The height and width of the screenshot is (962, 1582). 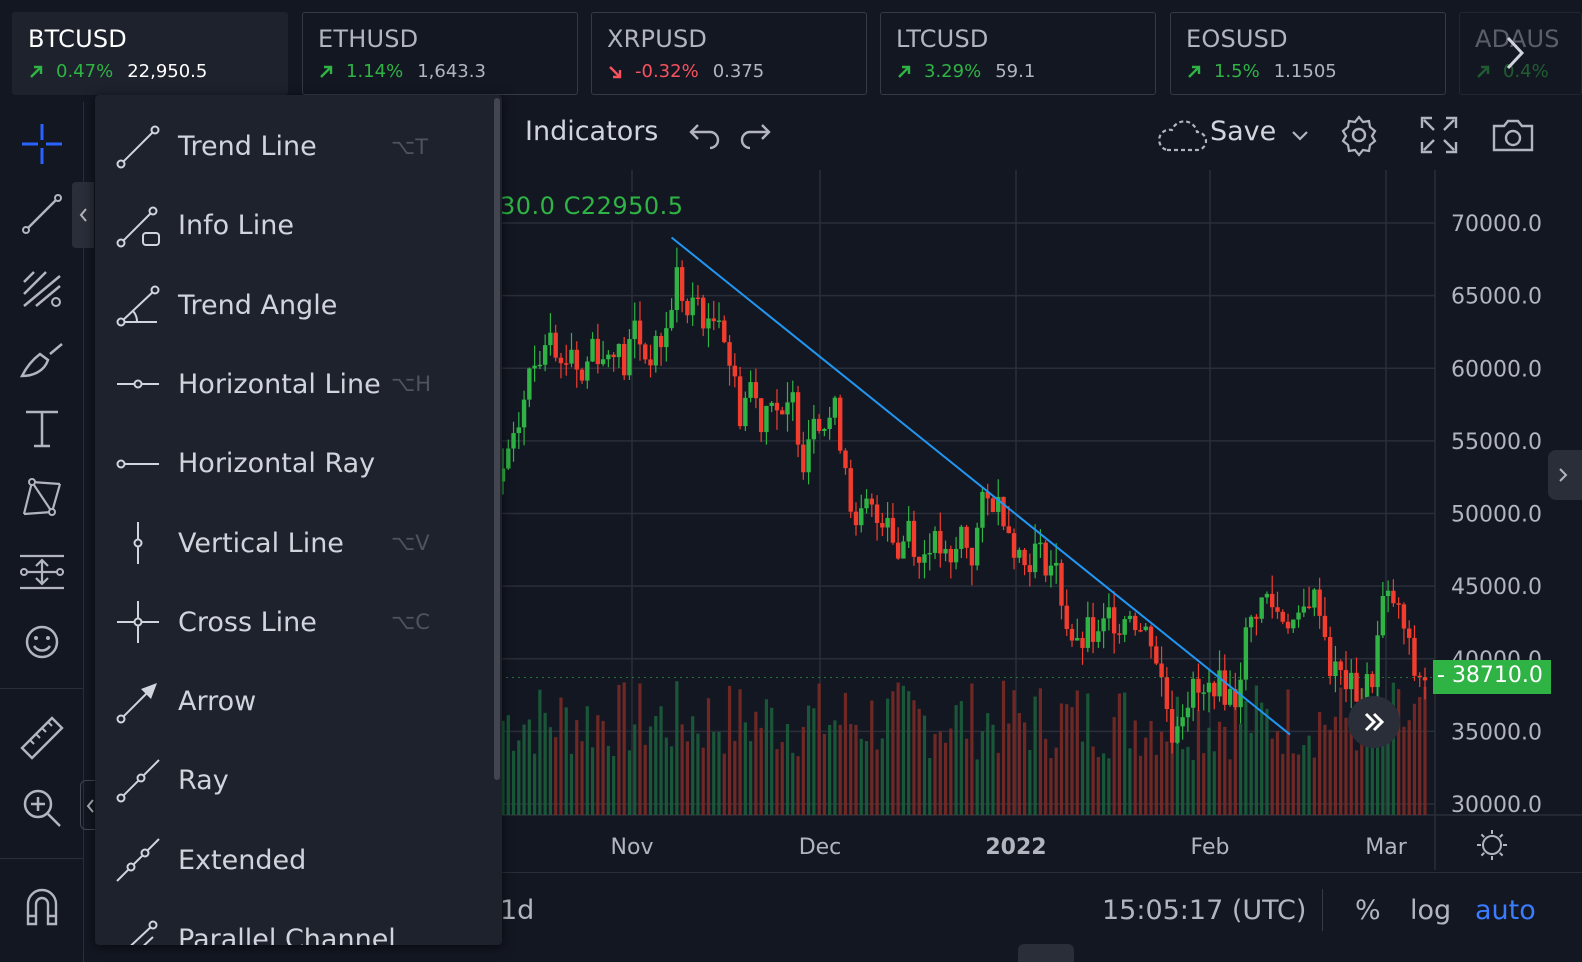 What do you see at coordinates (292, 543) in the screenshot?
I see `menu-item-vertical-line: Vertical Line ⌥V` at bounding box center [292, 543].